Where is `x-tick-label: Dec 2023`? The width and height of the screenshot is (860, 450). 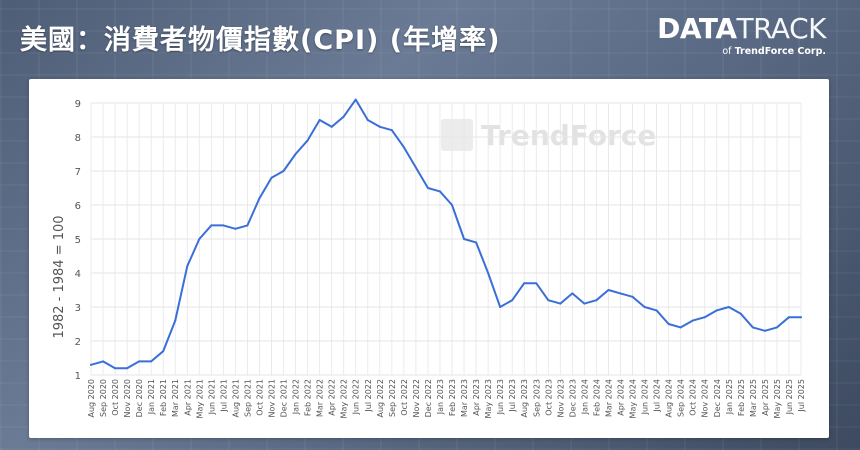
x-tick-label: Dec 2023 is located at coordinates (572, 398).